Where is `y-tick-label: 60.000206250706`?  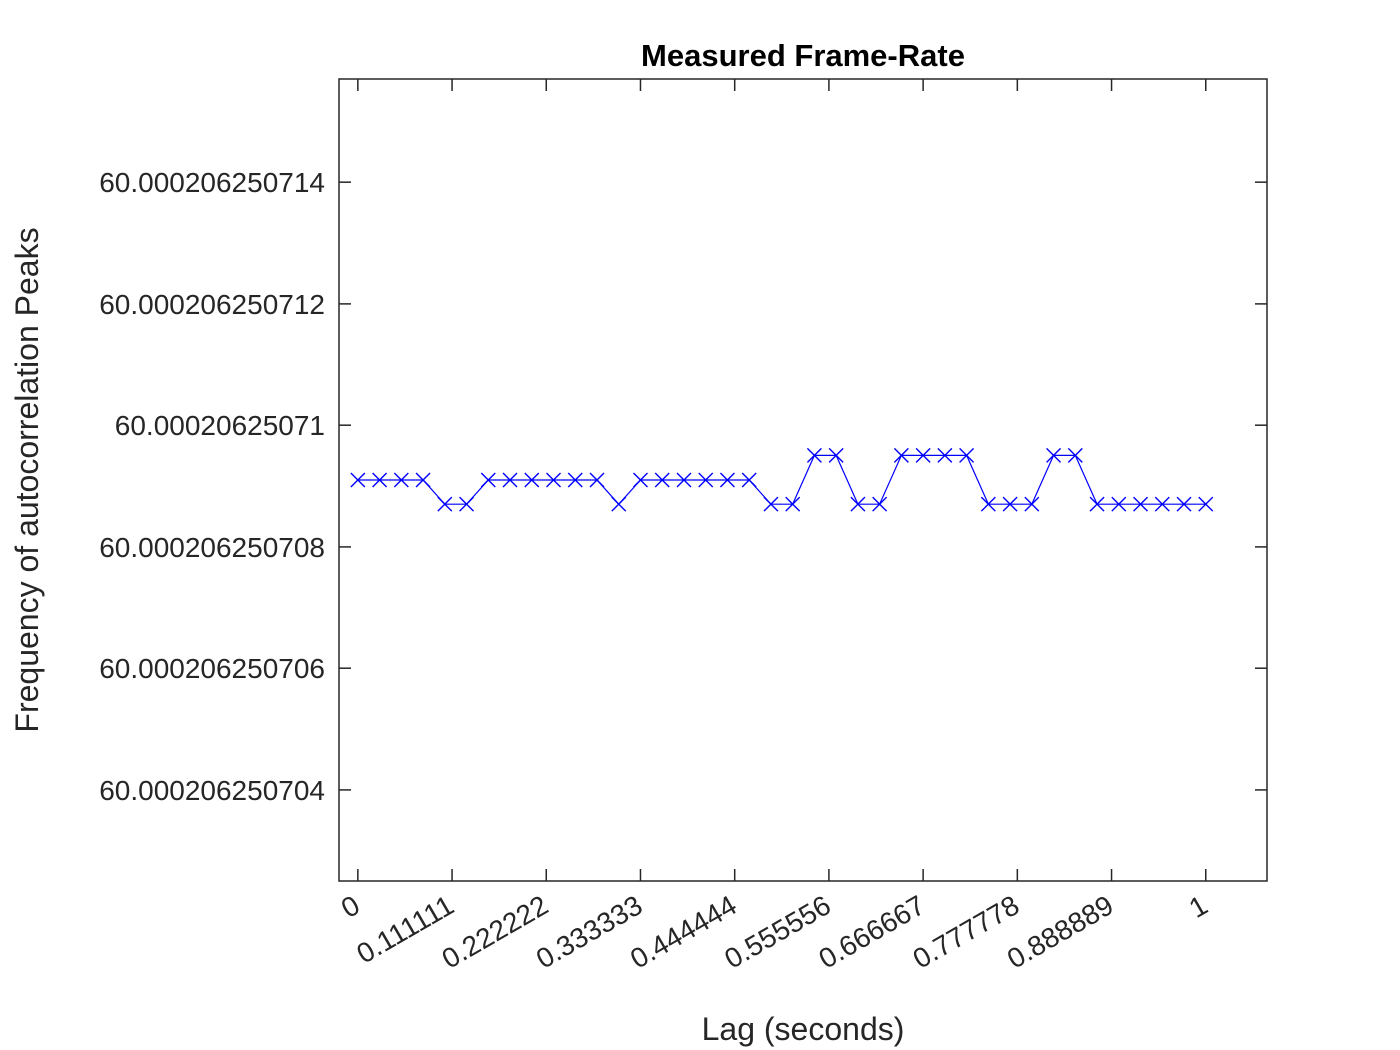 y-tick-label: 60.000206250706 is located at coordinates (212, 668).